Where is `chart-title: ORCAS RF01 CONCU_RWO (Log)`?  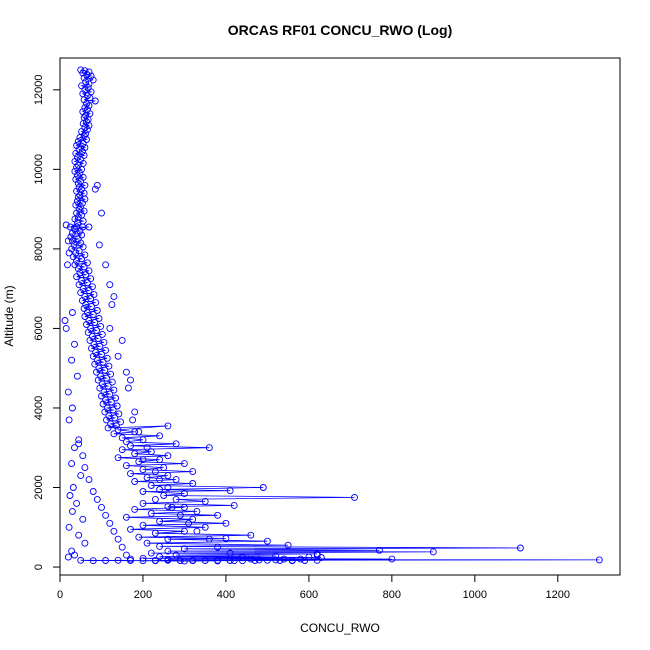 chart-title: ORCAS RF01 CONCU_RWO (Log) is located at coordinates (340, 30).